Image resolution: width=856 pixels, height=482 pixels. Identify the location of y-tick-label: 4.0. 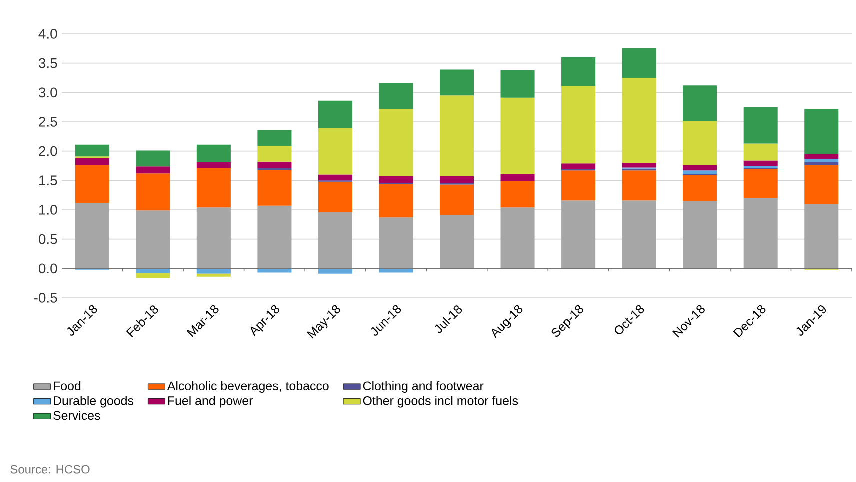
(48, 34).